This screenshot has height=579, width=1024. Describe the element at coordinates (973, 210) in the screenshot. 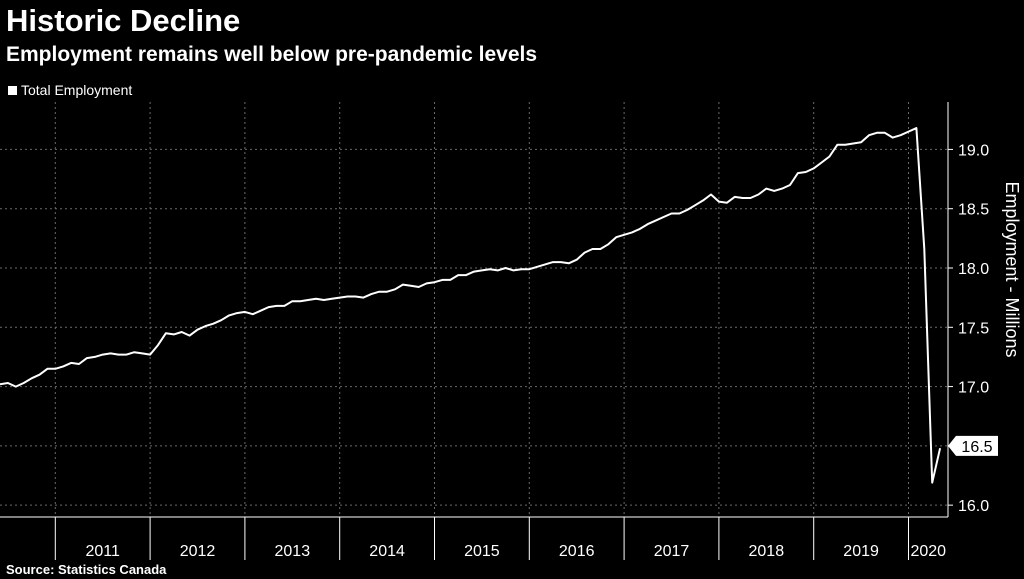

I see `y-tick-label: 18.5` at that location.